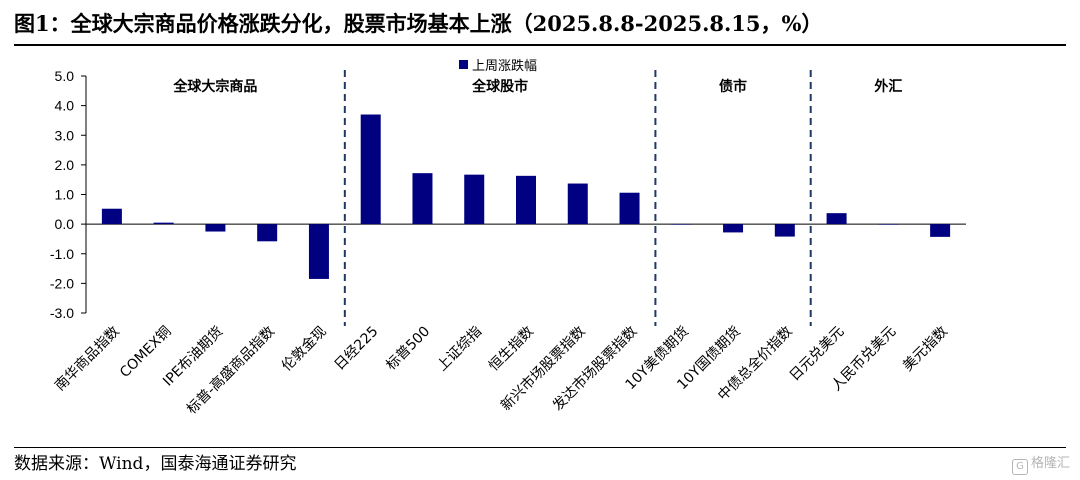  What do you see at coordinates (594, 368) in the screenshot?
I see `x-category-label: 发达市场股票指数` at bounding box center [594, 368].